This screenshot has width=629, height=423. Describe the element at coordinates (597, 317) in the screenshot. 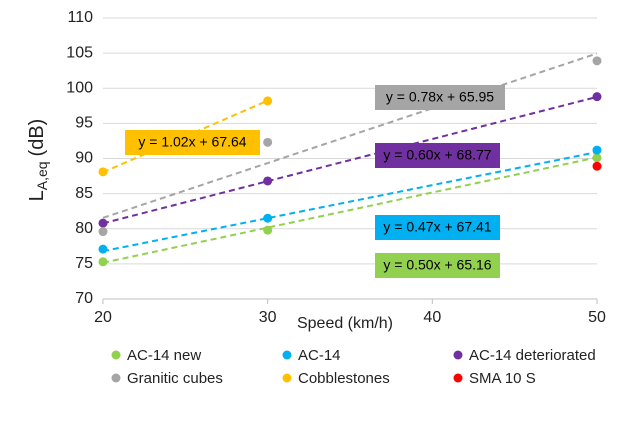

I see `x-tick-label: 50` at that location.